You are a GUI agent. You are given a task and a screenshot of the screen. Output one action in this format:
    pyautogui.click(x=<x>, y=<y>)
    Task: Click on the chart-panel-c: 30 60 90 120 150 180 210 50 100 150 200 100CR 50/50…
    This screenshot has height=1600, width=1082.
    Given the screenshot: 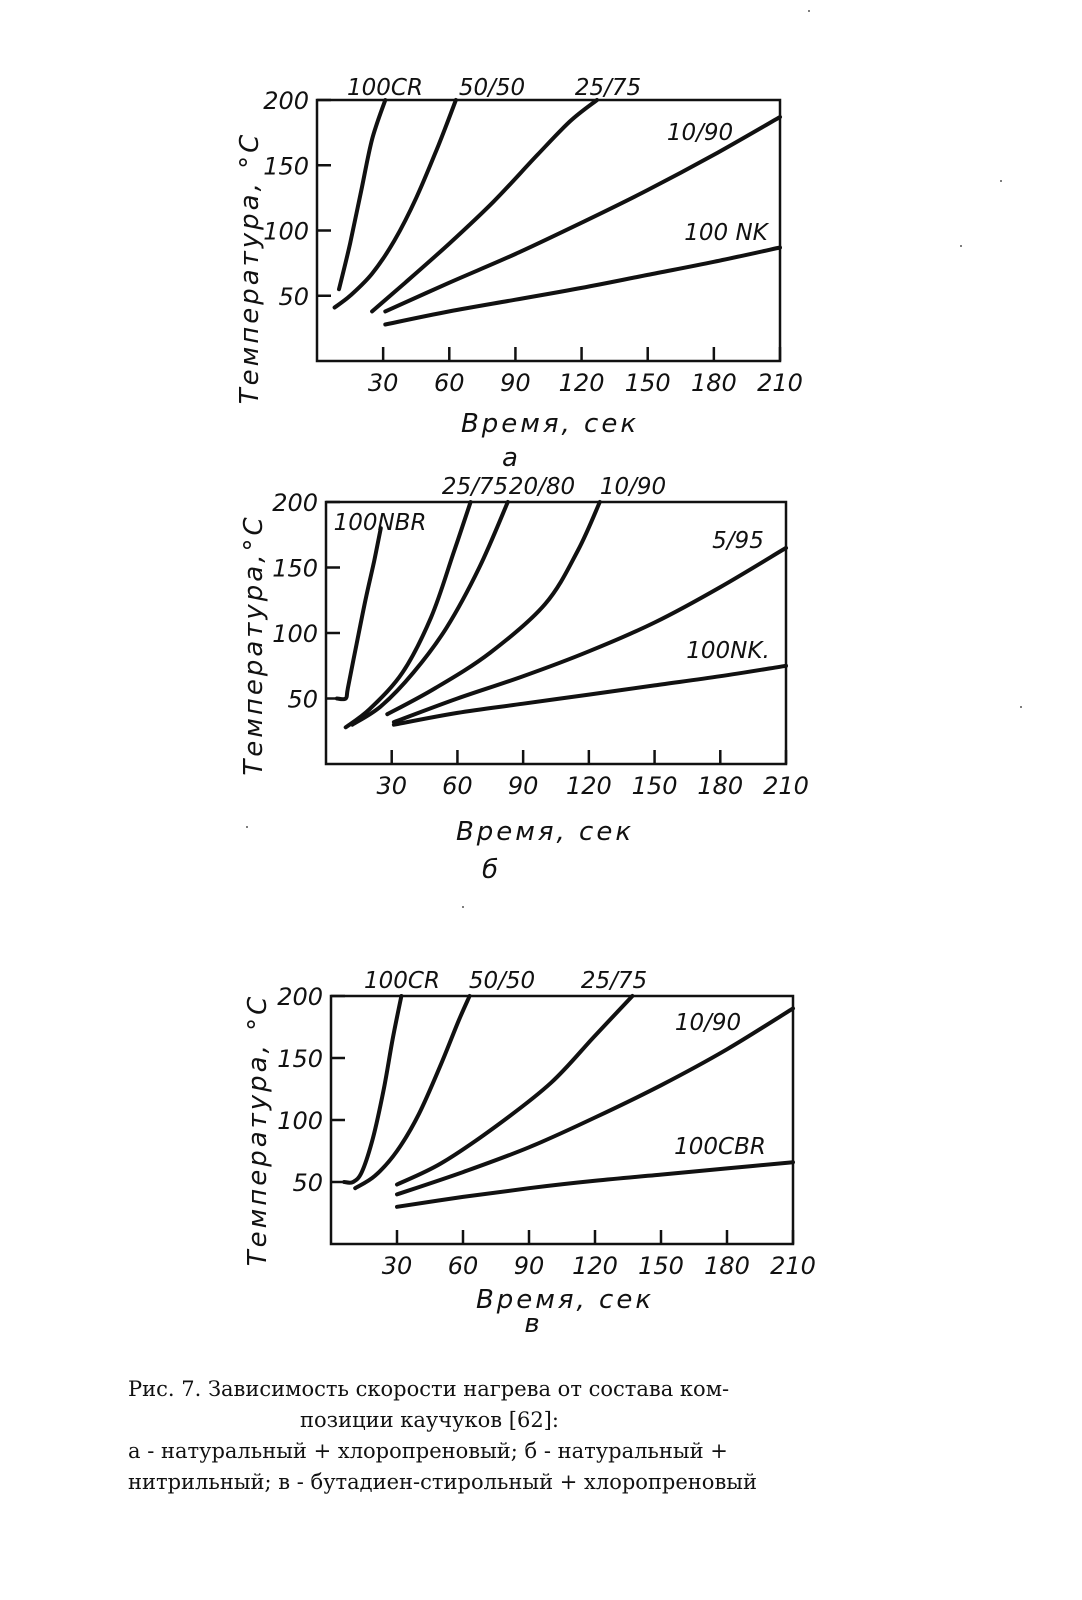 What is the action you would take?
    pyautogui.click(x=529, y=1153)
    